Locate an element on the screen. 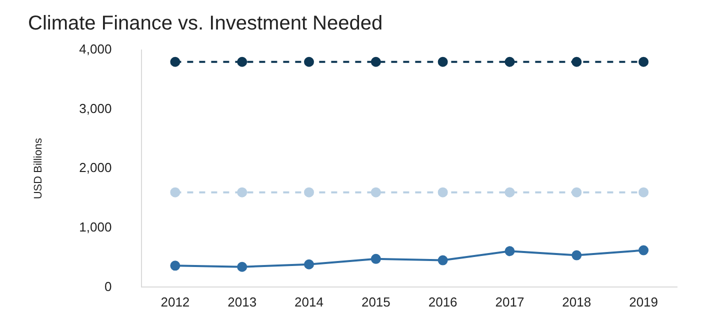 This screenshot has width=705, height=333. x-tick-label: 2013 is located at coordinates (242, 302).